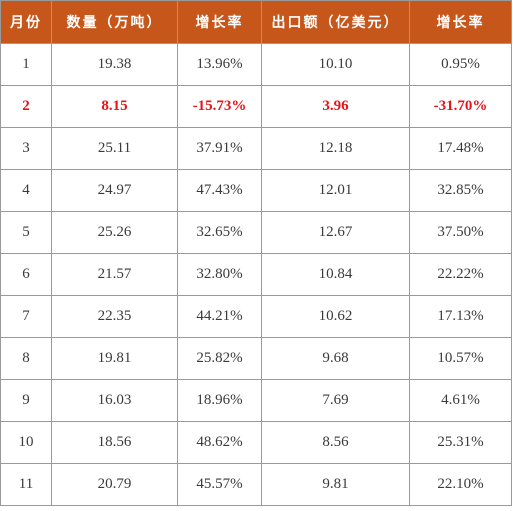  I want to click on table-row: 9 16.03 18.96% 7.69 4.61%, so click(256, 400).